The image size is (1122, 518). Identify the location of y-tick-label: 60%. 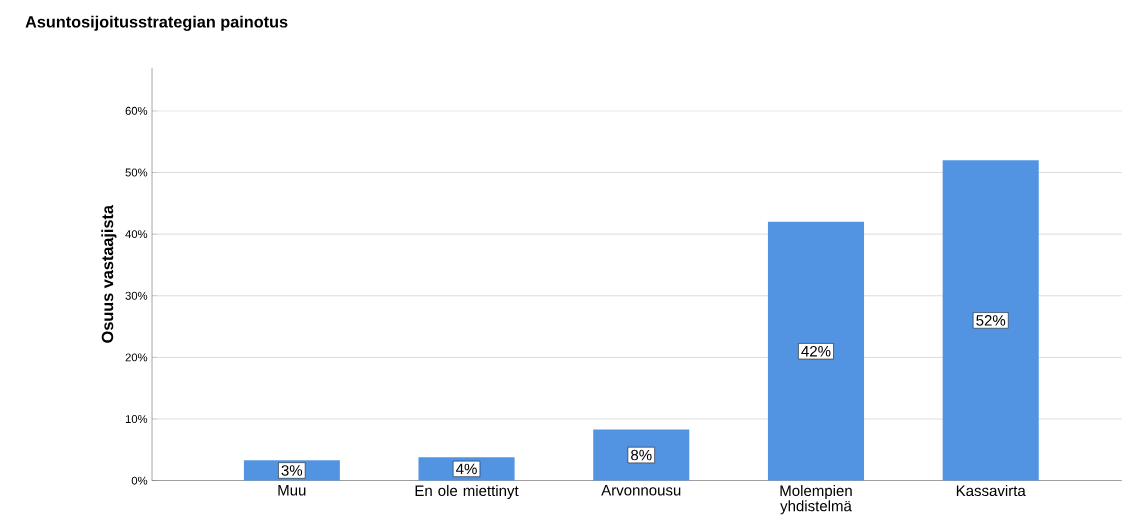
(136, 110).